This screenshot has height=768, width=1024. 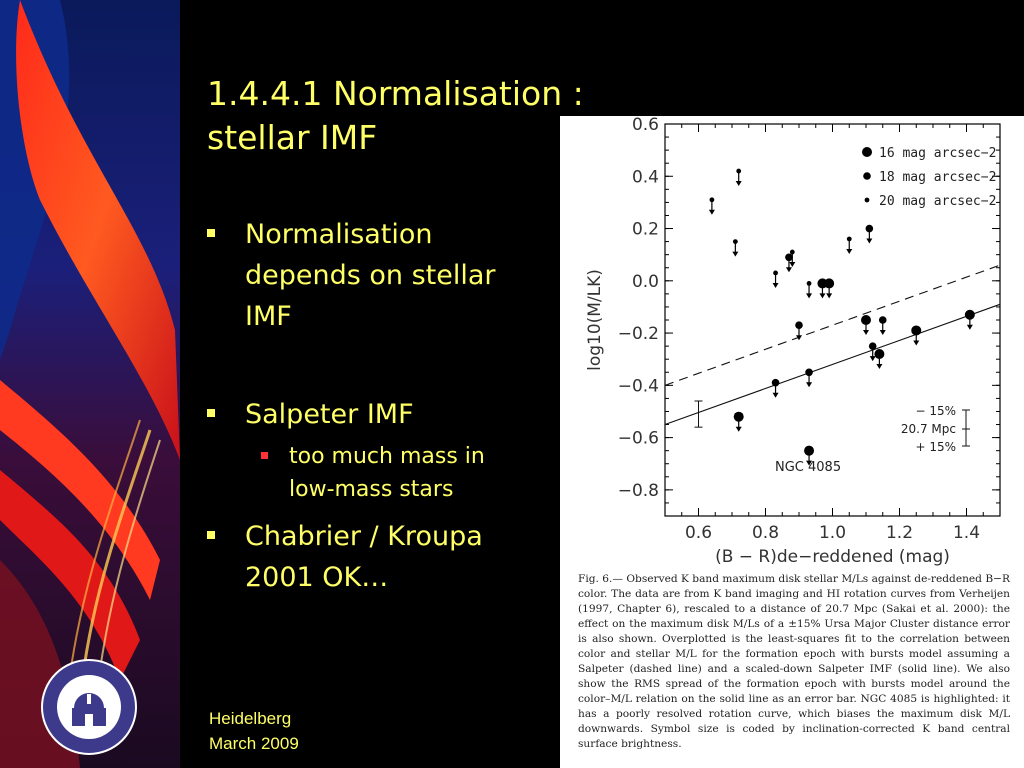 What do you see at coordinates (292, 137) in the screenshot?
I see `slide-title-line2: stellar IMF` at bounding box center [292, 137].